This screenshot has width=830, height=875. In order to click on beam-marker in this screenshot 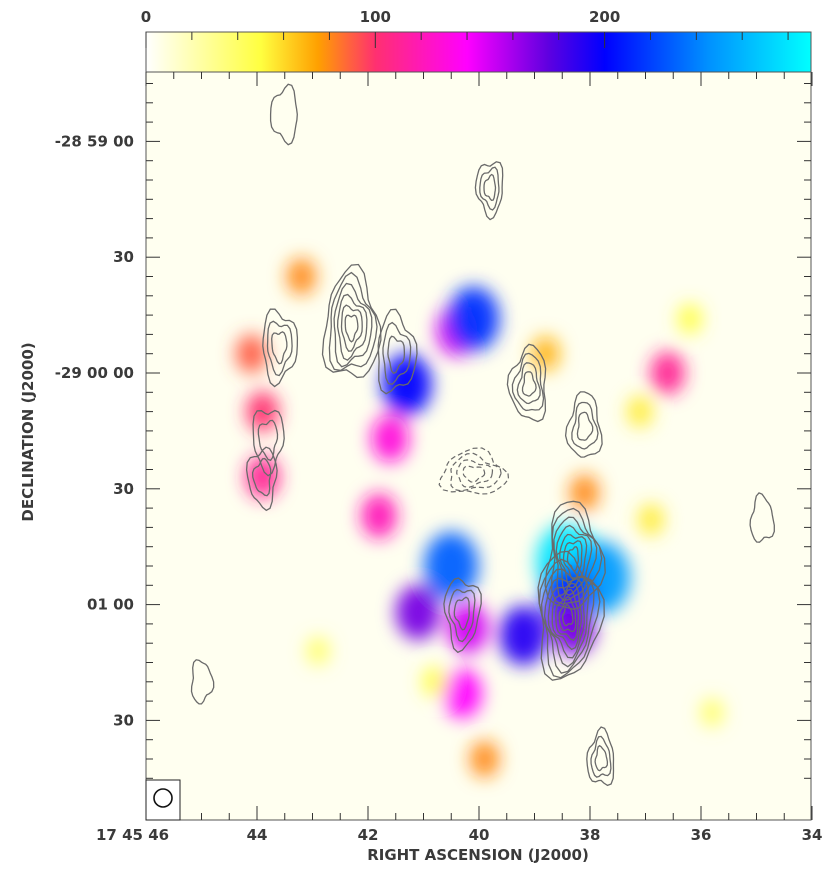, I will do `click(163, 800)`.